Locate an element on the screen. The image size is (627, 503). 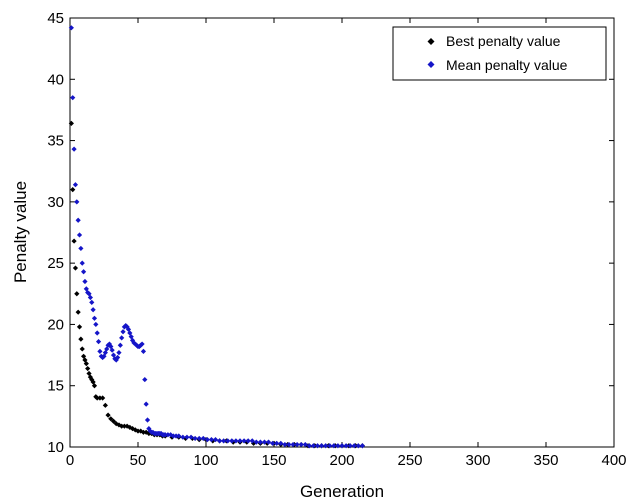
y-tick-label: 10 is located at coordinates (55, 447).